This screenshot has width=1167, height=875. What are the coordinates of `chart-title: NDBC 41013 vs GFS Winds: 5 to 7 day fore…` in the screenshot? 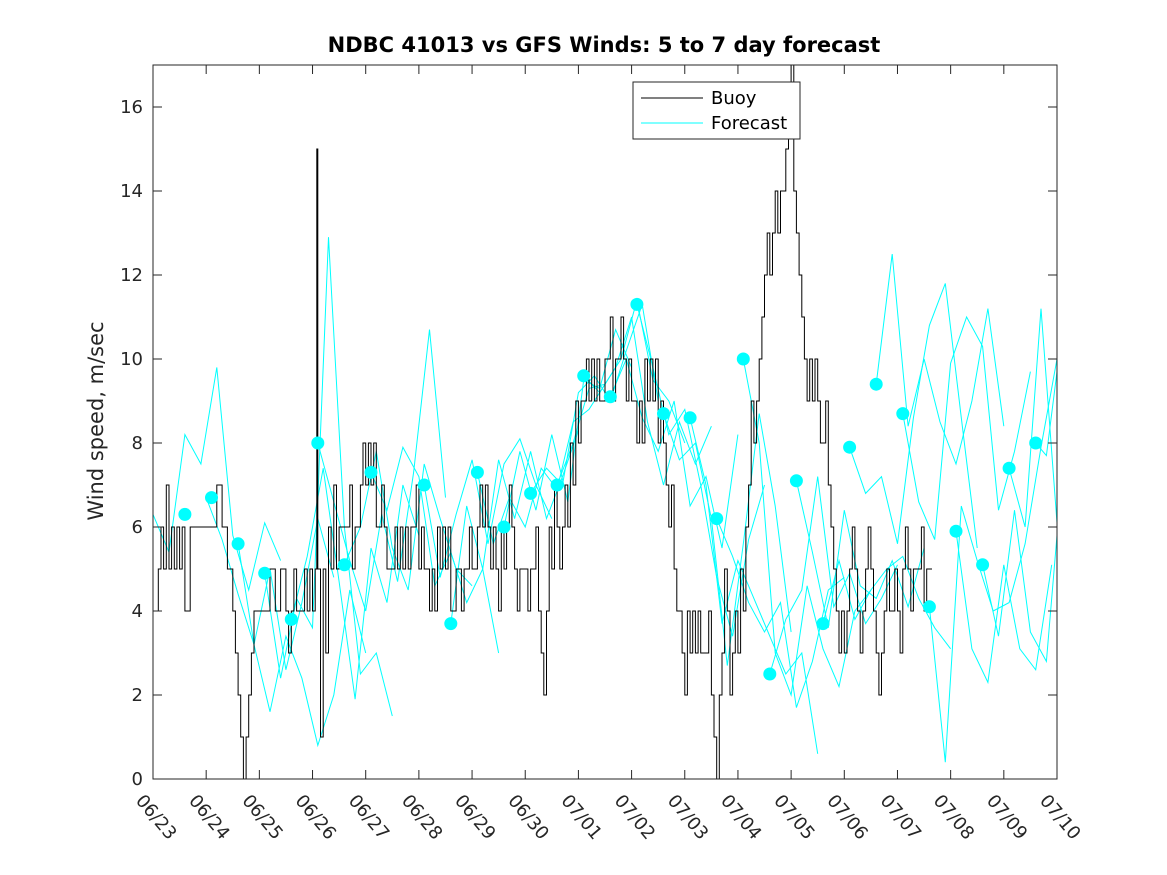 It's located at (604, 45).